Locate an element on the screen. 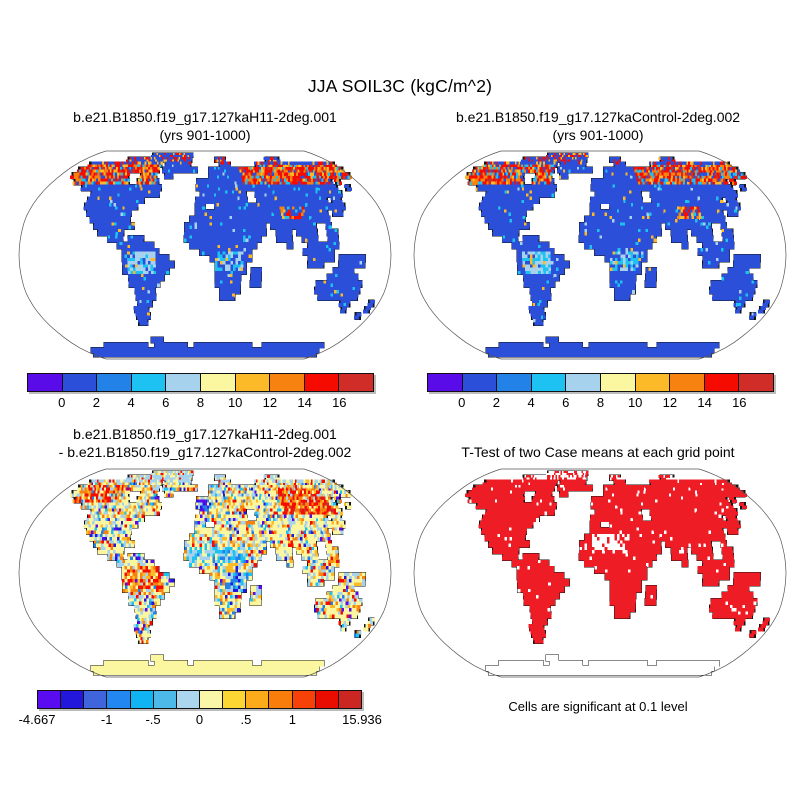 The image size is (800, 800). panel-title-difference-line1: b.e21.B1850.f19_g17.127kaH11-2deg.001 is located at coordinates (205, 434).